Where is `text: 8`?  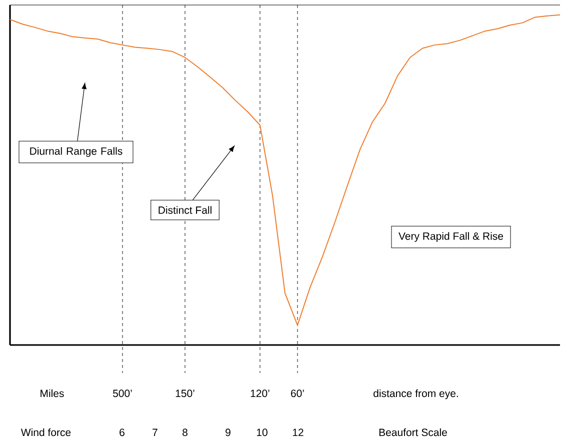
text: 8 is located at coordinates (185, 432).